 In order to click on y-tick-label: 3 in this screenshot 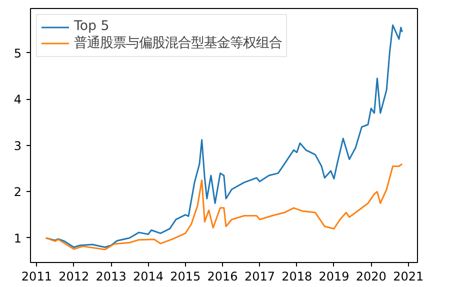, I will do `click(18, 145)`.